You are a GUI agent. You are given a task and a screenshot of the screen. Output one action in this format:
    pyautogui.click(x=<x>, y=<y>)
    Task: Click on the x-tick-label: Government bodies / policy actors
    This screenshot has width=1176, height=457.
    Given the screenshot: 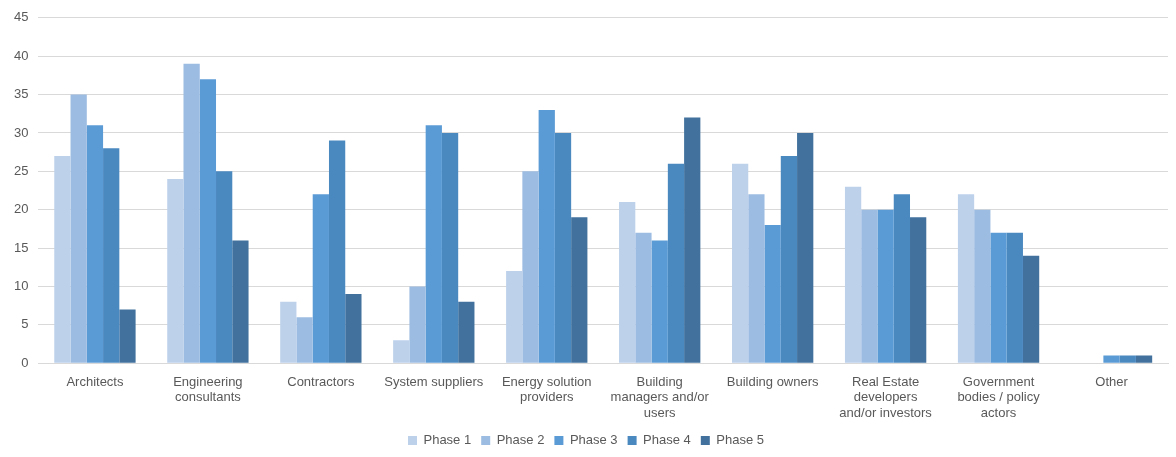 What is the action you would take?
    pyautogui.click(x=999, y=396)
    